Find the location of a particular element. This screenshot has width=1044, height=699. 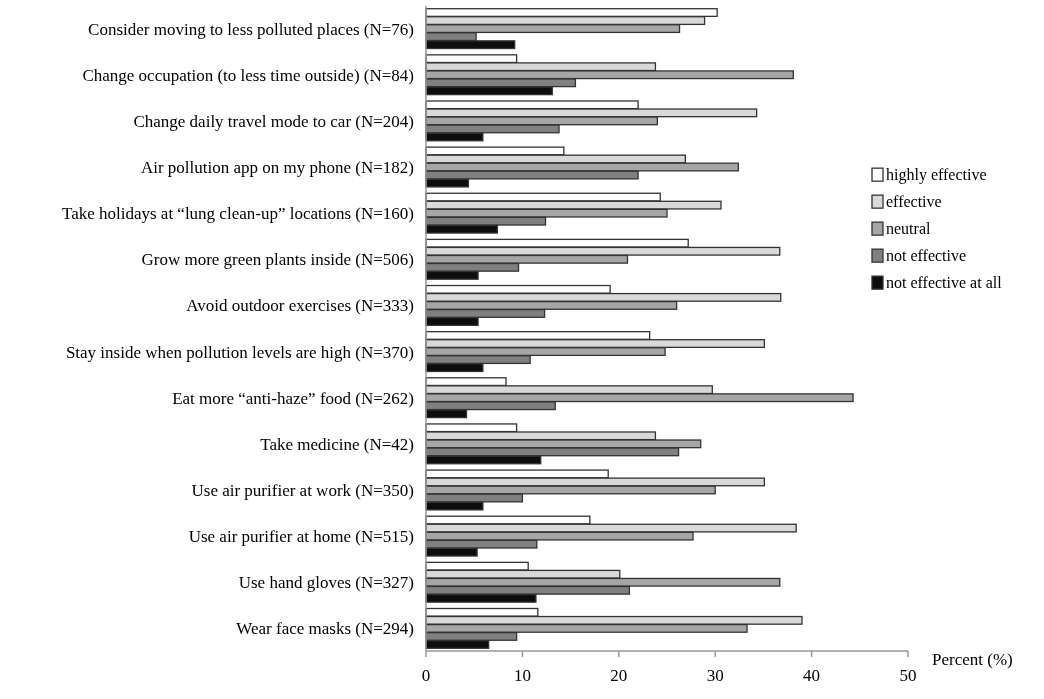

y-tick-label: Avoid outdoor exercises (N=333) is located at coordinates (300, 306).